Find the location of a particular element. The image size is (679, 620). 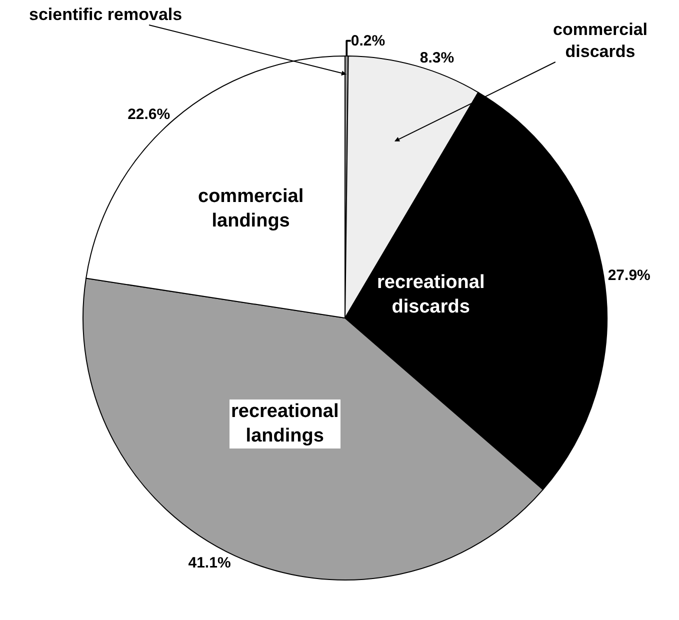

data-label: 22.6% is located at coordinates (149, 114).